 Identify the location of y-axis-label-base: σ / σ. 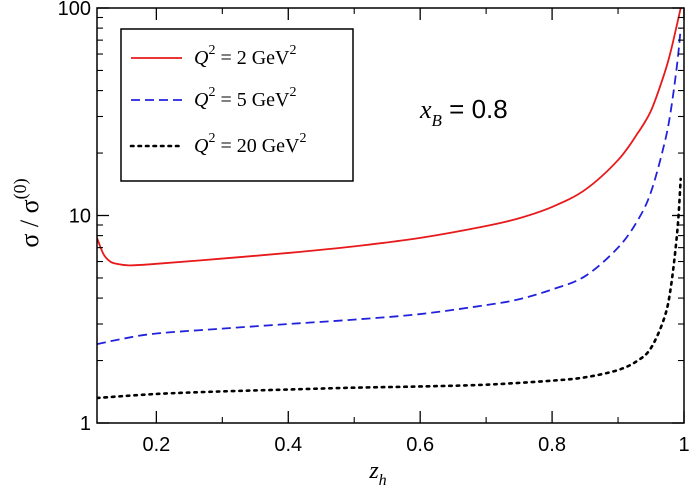
(29, 223).